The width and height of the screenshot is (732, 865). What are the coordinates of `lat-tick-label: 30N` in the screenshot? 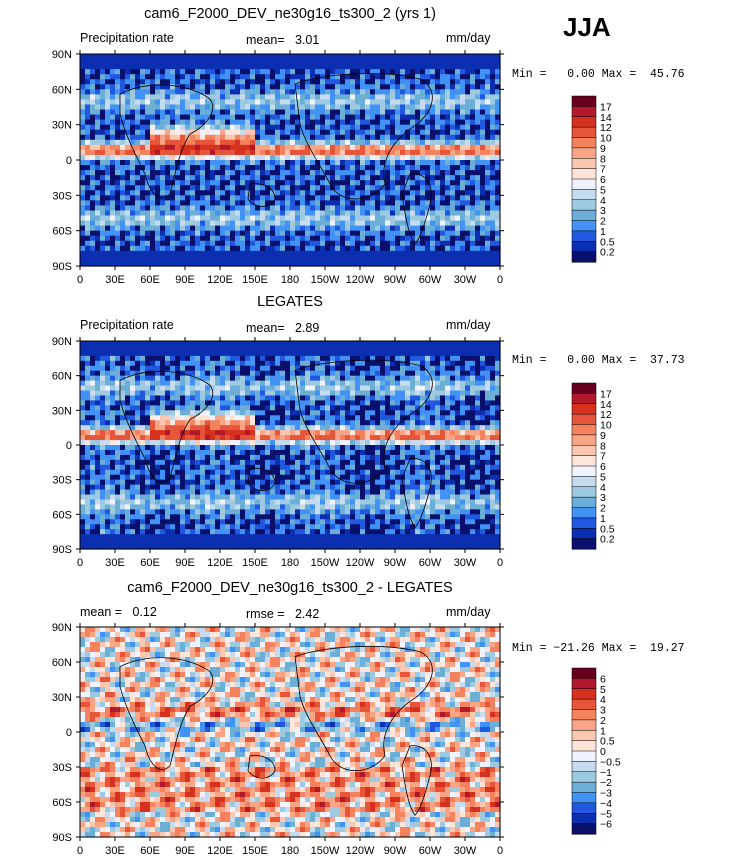 It's located at (62, 411).